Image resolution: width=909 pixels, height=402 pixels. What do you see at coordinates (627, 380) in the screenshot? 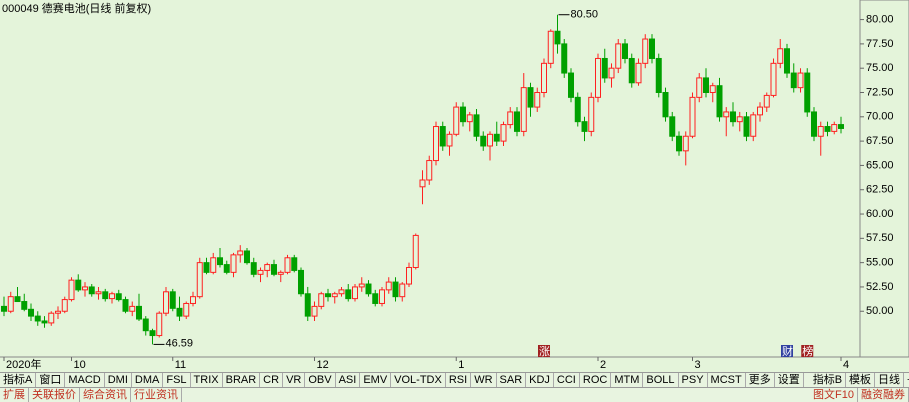
I see `tab: MTM` at bounding box center [627, 380].